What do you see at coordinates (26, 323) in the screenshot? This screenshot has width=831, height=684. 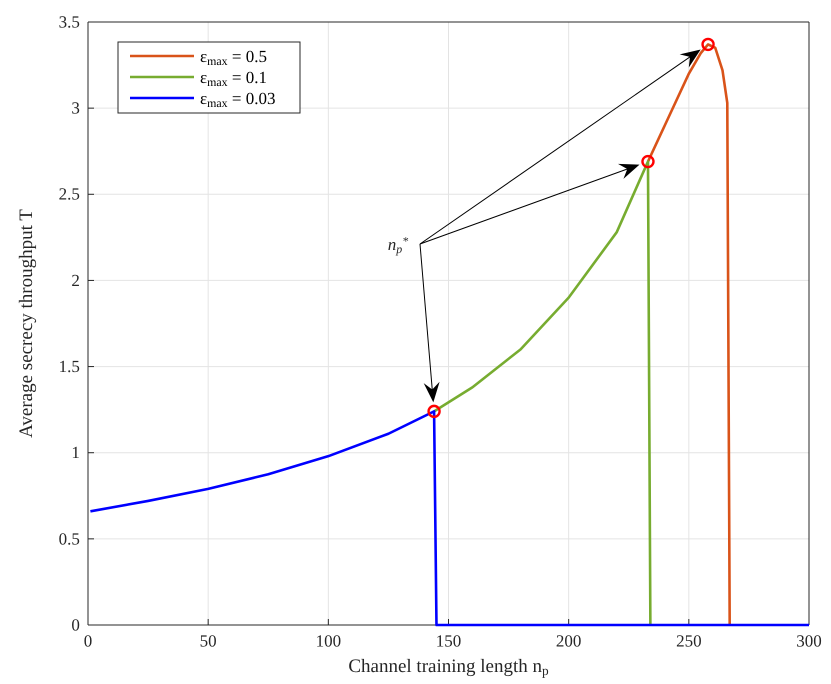 I see `y-axis-title: Average secrecy throughput T` at bounding box center [26, 323].